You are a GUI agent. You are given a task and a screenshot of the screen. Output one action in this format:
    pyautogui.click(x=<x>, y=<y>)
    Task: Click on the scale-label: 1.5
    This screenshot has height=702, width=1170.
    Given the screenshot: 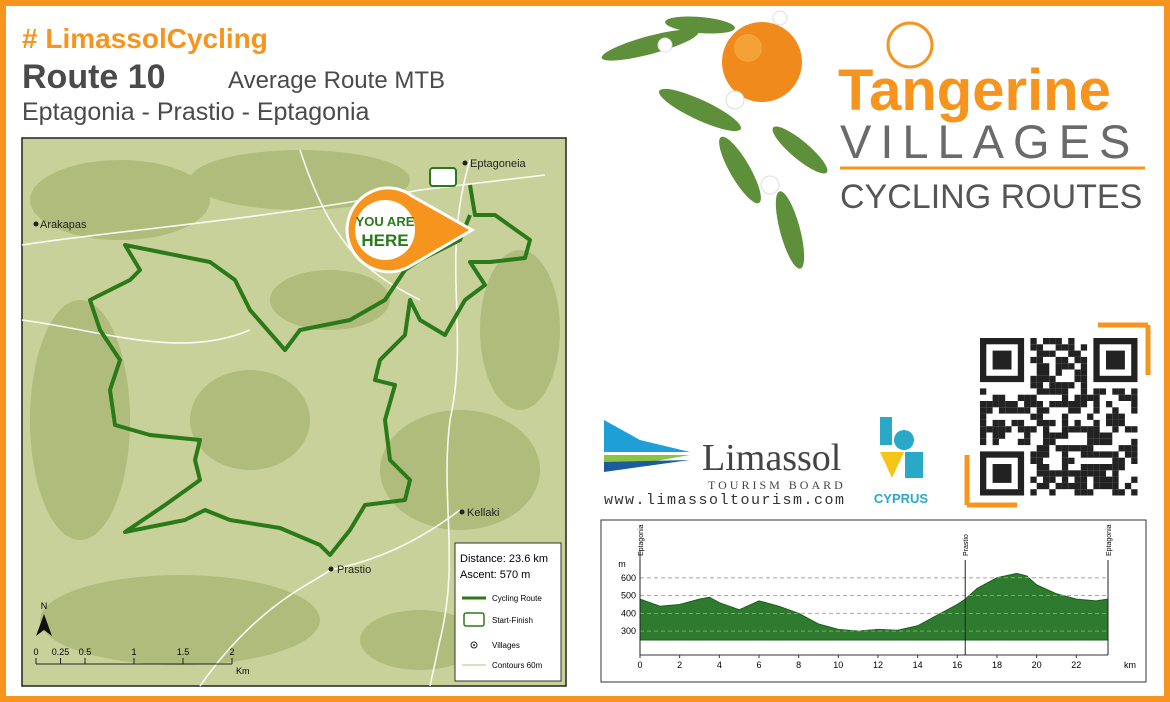 What is the action you would take?
    pyautogui.click(x=183, y=652)
    